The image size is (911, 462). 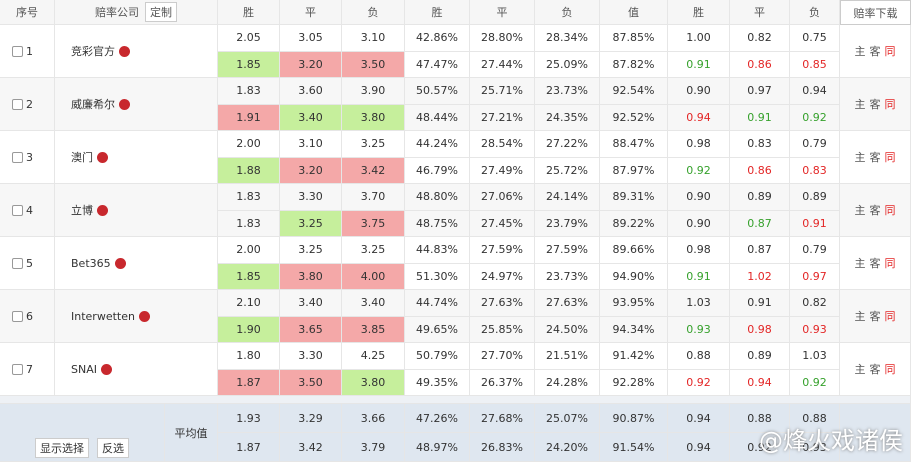 What do you see at coordinates (437, 38) in the screenshot?
I see `odds-cell: 42.86%` at bounding box center [437, 38].